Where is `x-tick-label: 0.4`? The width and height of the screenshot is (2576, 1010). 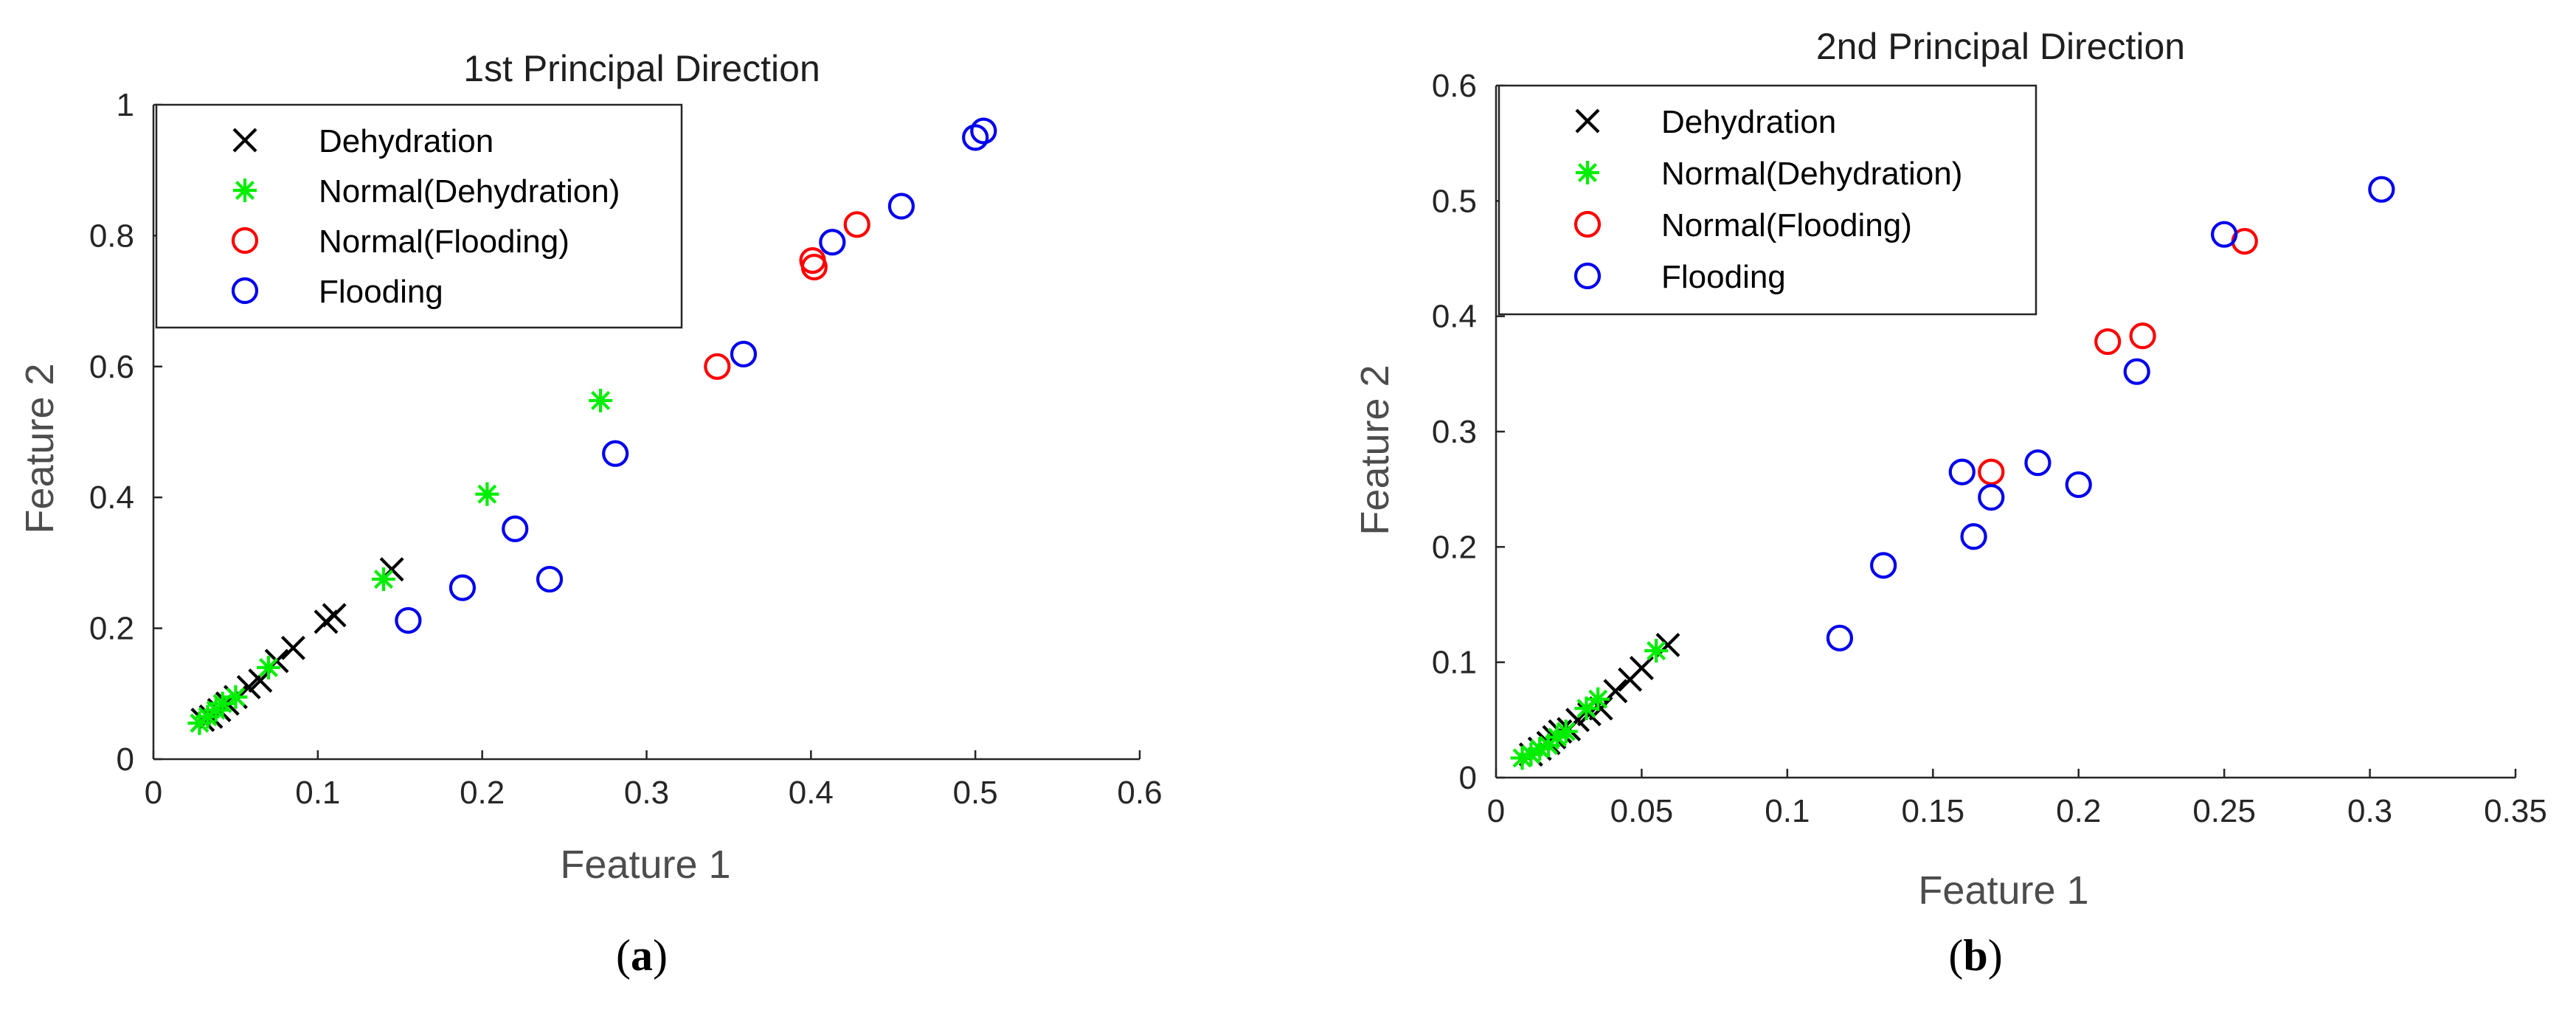
x-tick-label: 0.4 is located at coordinates (812, 793).